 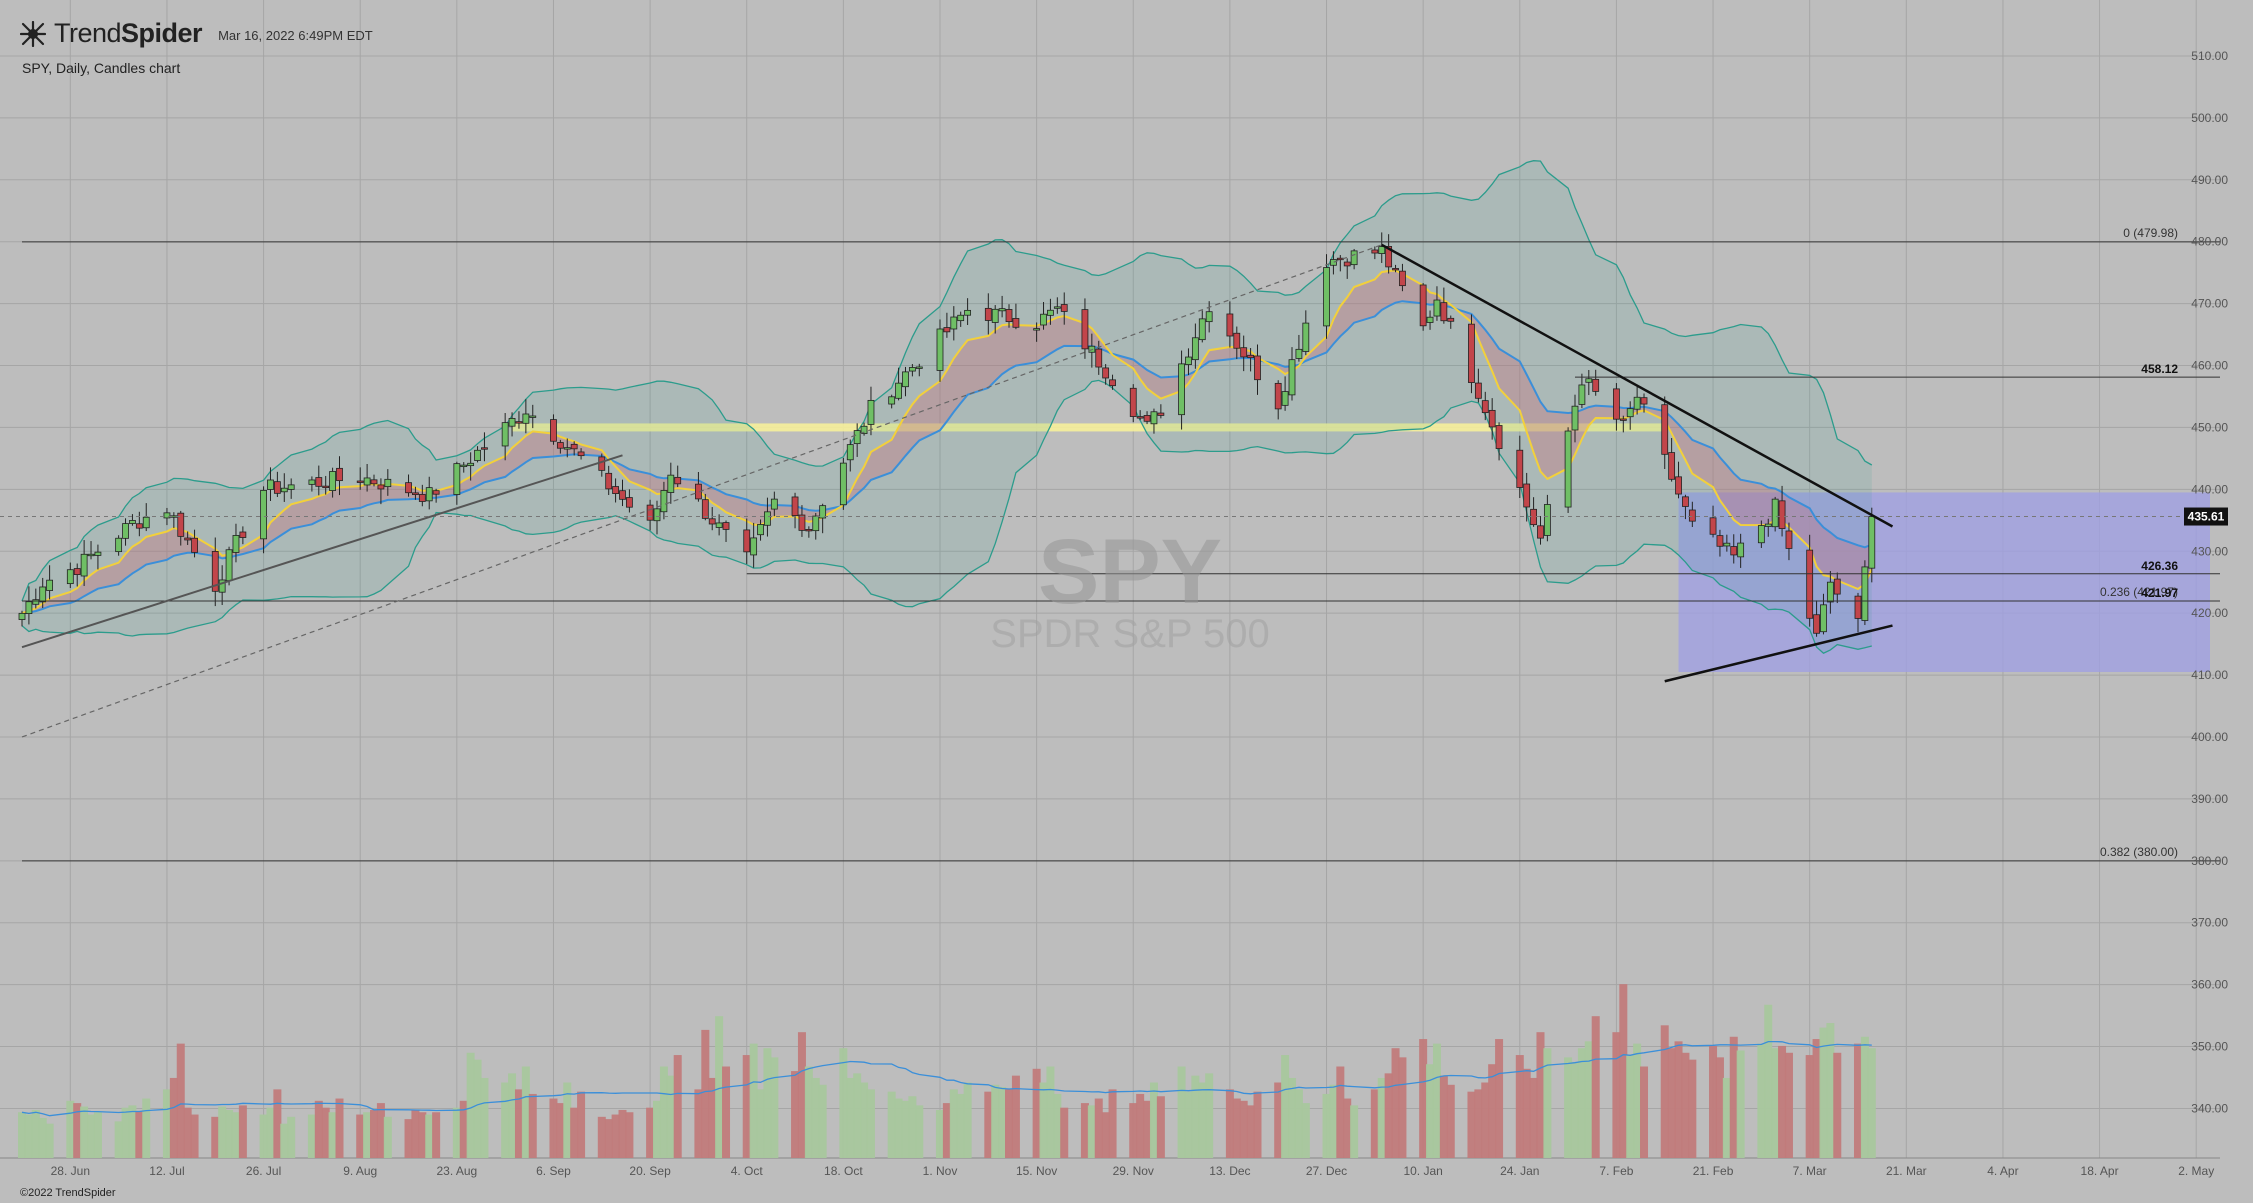 I want to click on date-tick-label: 27. Dec, so click(x=1326, y=1171).